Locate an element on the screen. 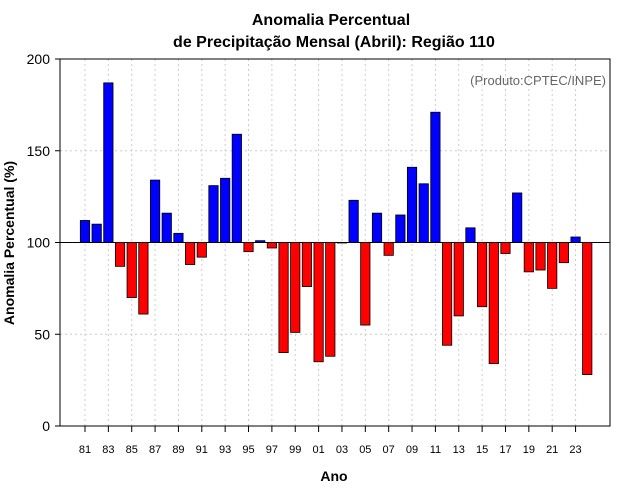 The width and height of the screenshot is (640, 500). credit-label: (Produto:CPTEC/INPE) is located at coordinates (538, 80).